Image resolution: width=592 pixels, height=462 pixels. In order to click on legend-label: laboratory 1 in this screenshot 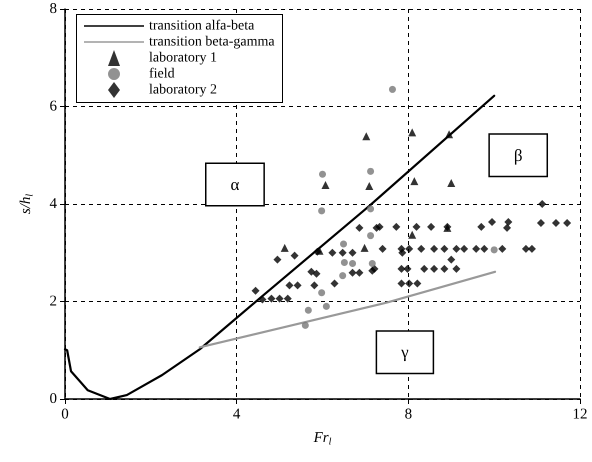, I will do `click(183, 58)`.